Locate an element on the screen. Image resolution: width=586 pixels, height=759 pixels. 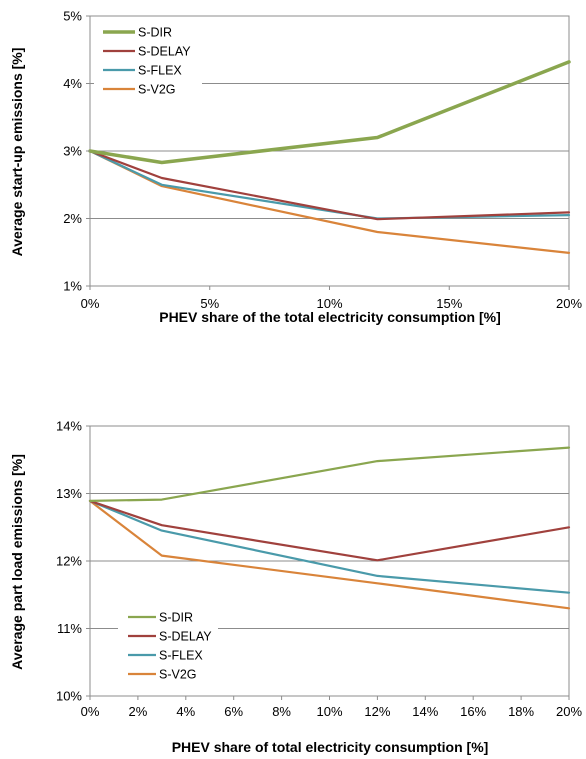
x-tick-label: 12% is located at coordinates (377, 711).